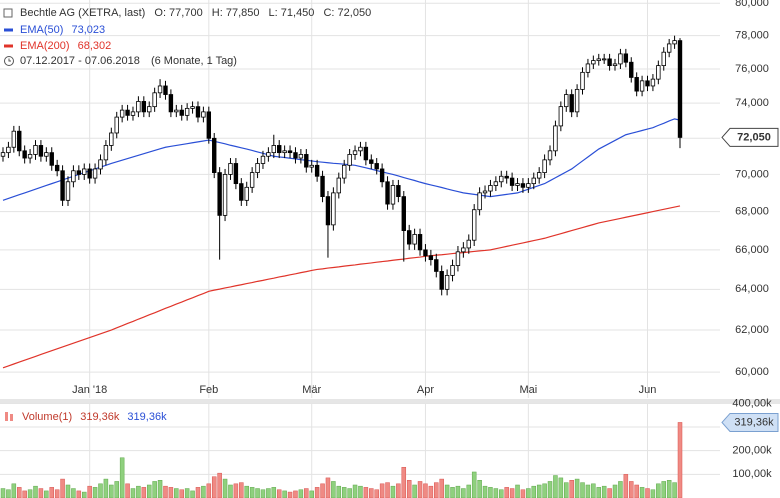  Describe the element at coordinates (89, 390) in the screenshot. I see `x-tick-label: Jan '18` at that location.